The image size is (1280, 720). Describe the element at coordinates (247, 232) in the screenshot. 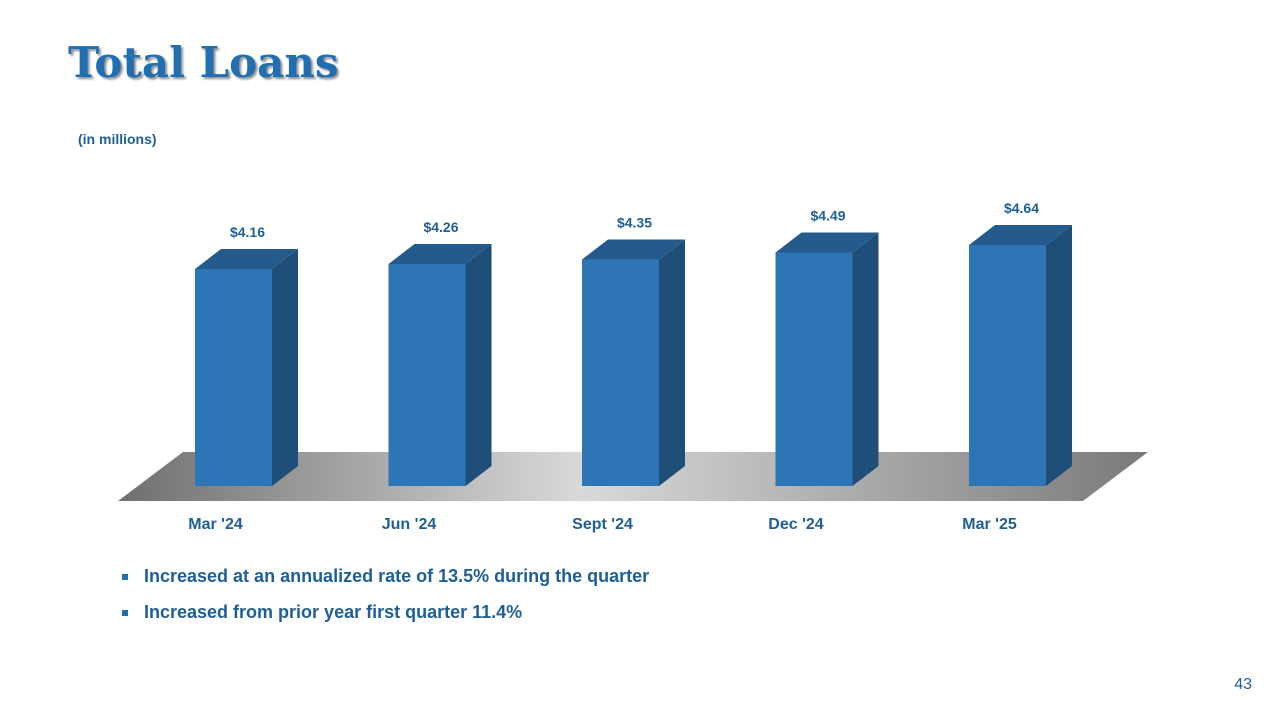

I see `value-label: $4.16` at that location.